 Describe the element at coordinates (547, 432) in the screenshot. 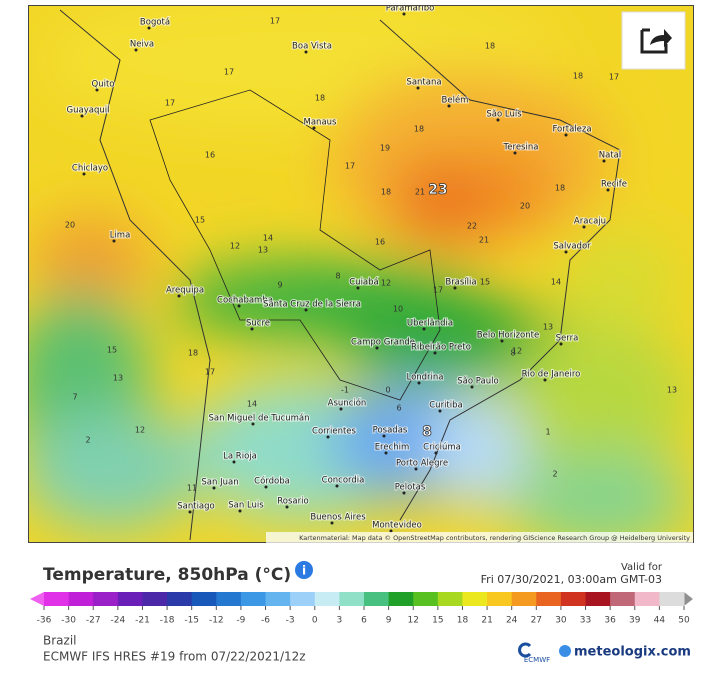

I see `temperature-label: 1` at that location.